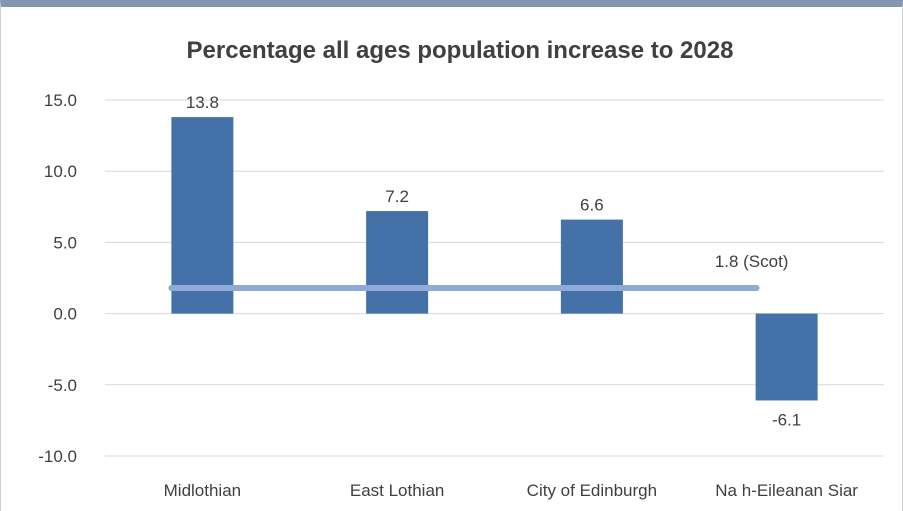  Describe the element at coordinates (786, 490) in the screenshot. I see `category-label: Na h-Eileanan Siar` at that location.